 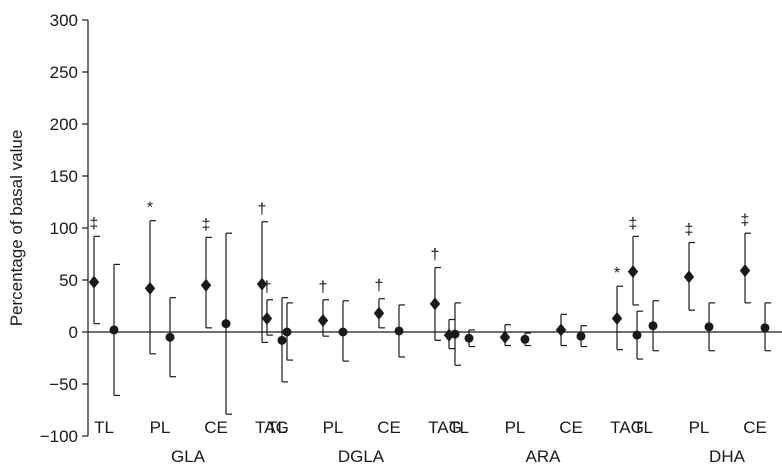 What do you see at coordinates (68, 280) in the screenshot?
I see `y-tick-label: 50` at bounding box center [68, 280].